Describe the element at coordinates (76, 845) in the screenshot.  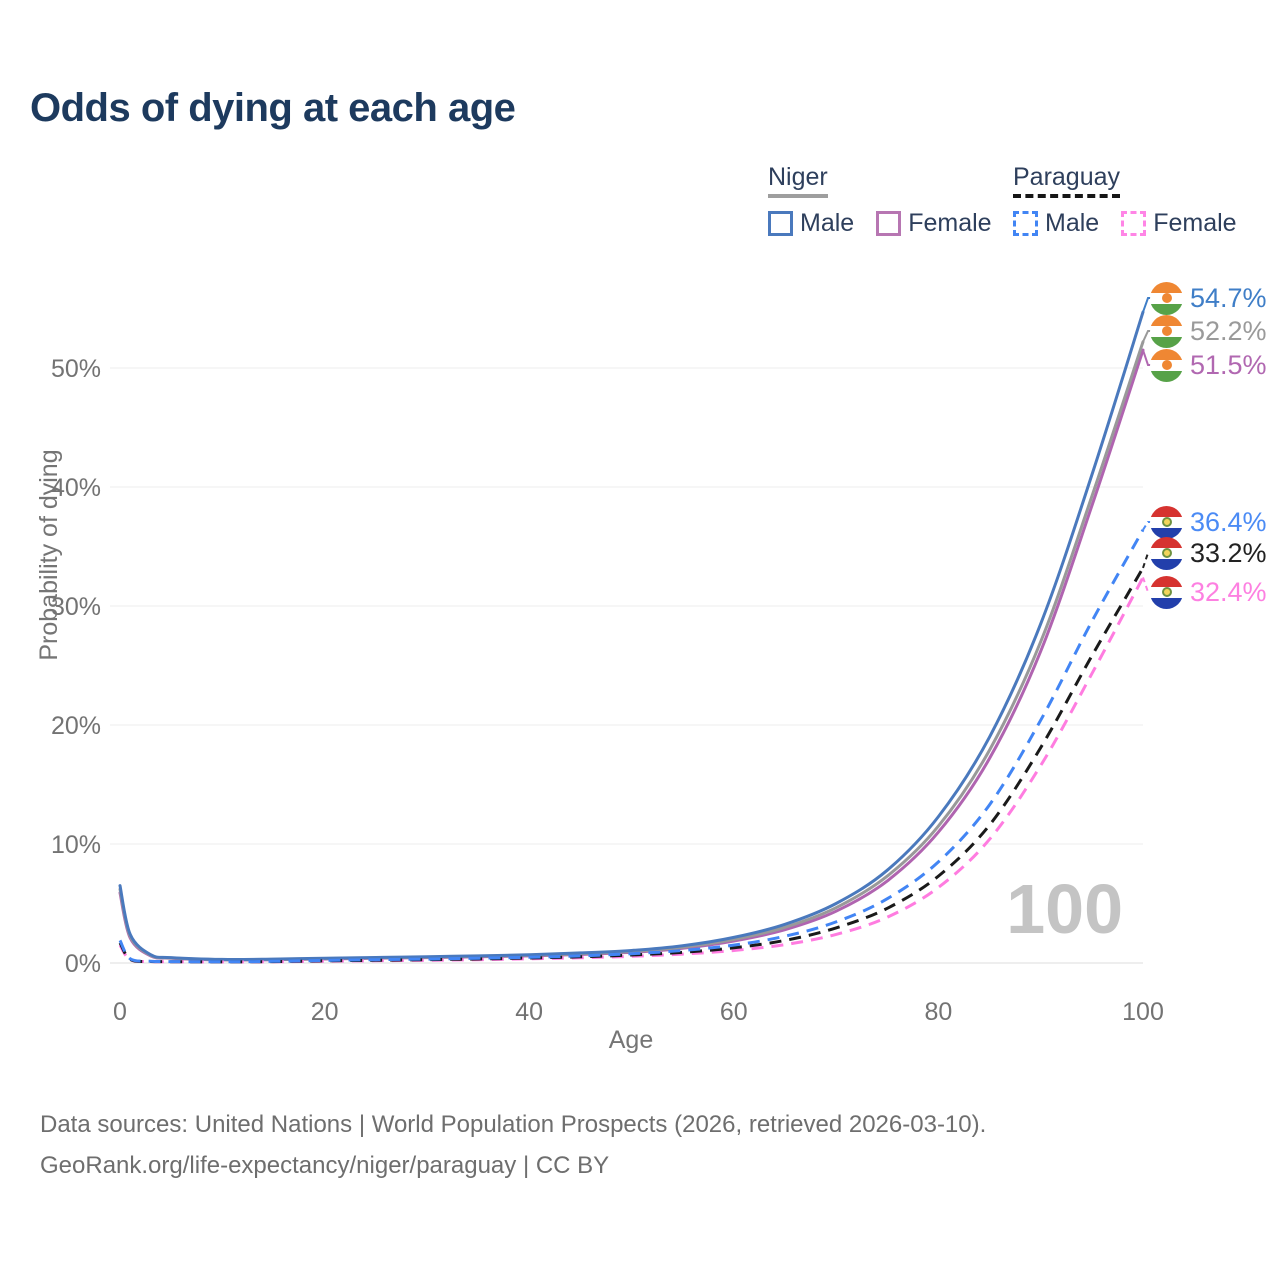
I see `y-tick-label: 10%` at that location.